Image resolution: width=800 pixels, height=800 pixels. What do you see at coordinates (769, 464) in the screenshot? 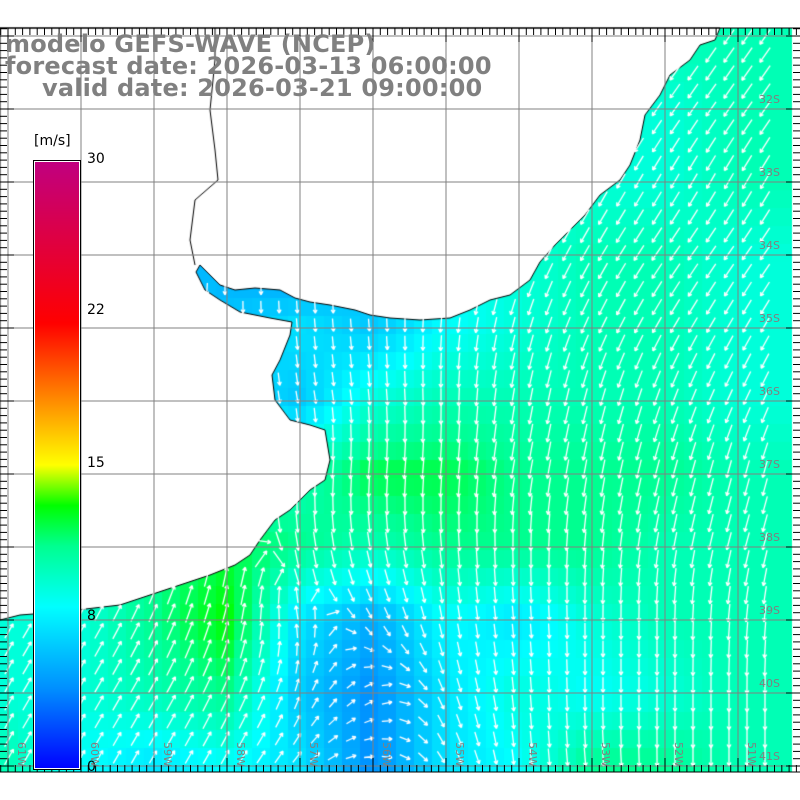
I see `lat-label: 37S` at bounding box center [769, 464].